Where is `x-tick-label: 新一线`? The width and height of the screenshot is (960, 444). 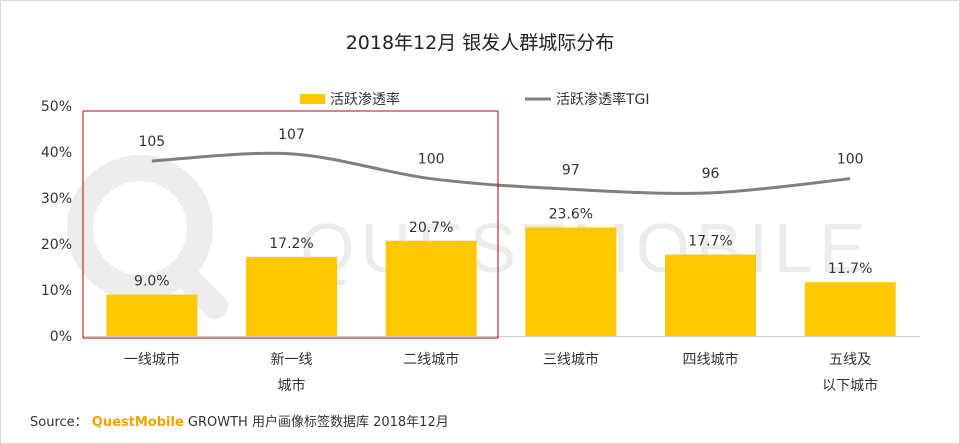
x-tick-label: 新一线 is located at coordinates (292, 360).